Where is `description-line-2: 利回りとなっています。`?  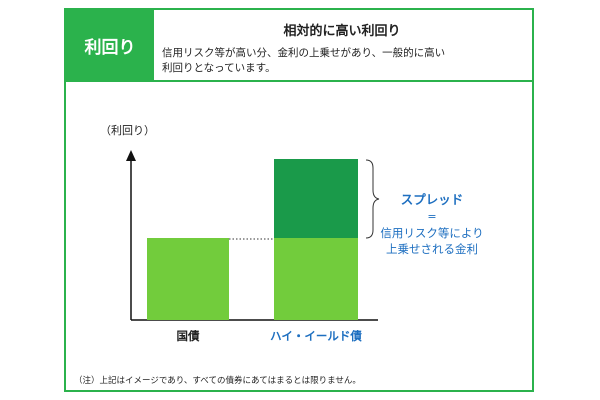
description-line-2: 利回りとなっています。 is located at coordinates (219, 68).